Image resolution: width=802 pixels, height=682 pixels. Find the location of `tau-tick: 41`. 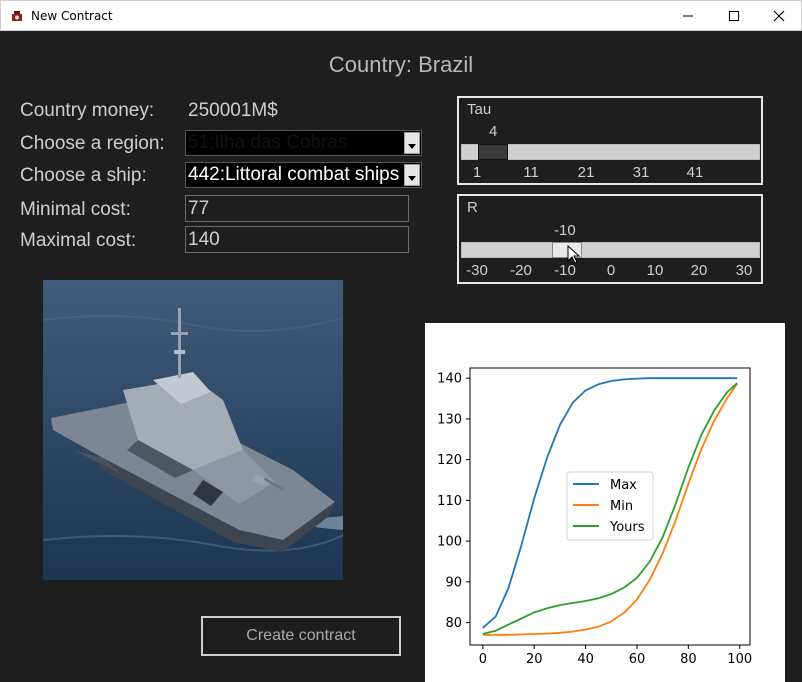

tau-tick: 41 is located at coordinates (695, 172).